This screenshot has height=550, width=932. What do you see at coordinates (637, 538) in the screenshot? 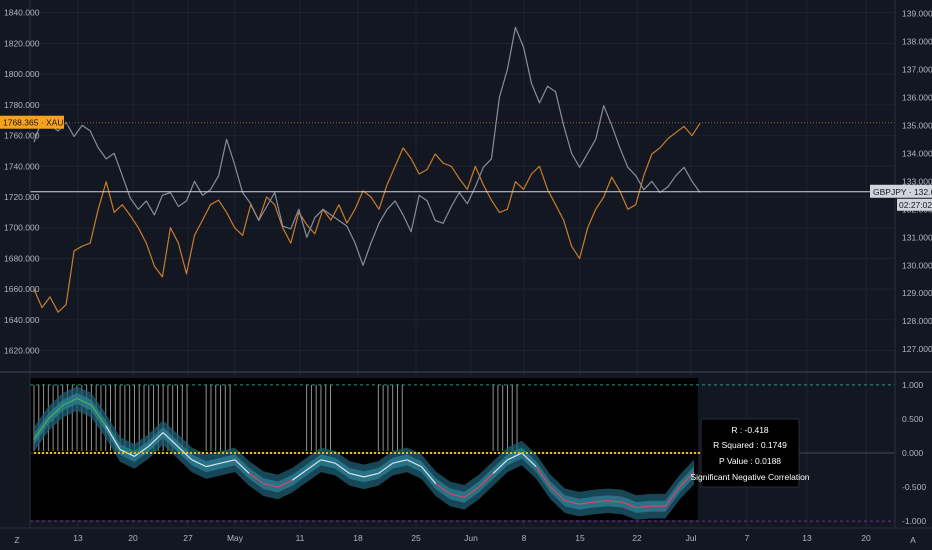
I see `time-axis-tick-label: 22` at bounding box center [637, 538].